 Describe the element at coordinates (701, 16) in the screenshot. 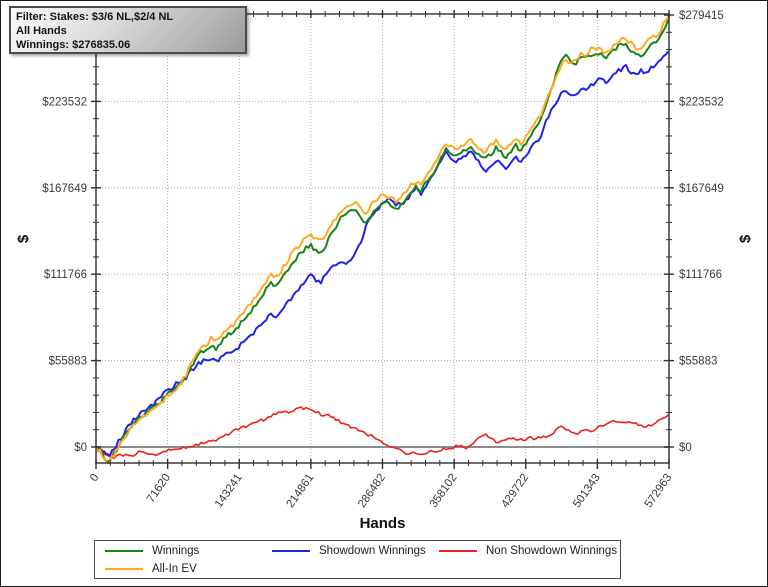

I see `y-tick-label-right: $279415` at that location.